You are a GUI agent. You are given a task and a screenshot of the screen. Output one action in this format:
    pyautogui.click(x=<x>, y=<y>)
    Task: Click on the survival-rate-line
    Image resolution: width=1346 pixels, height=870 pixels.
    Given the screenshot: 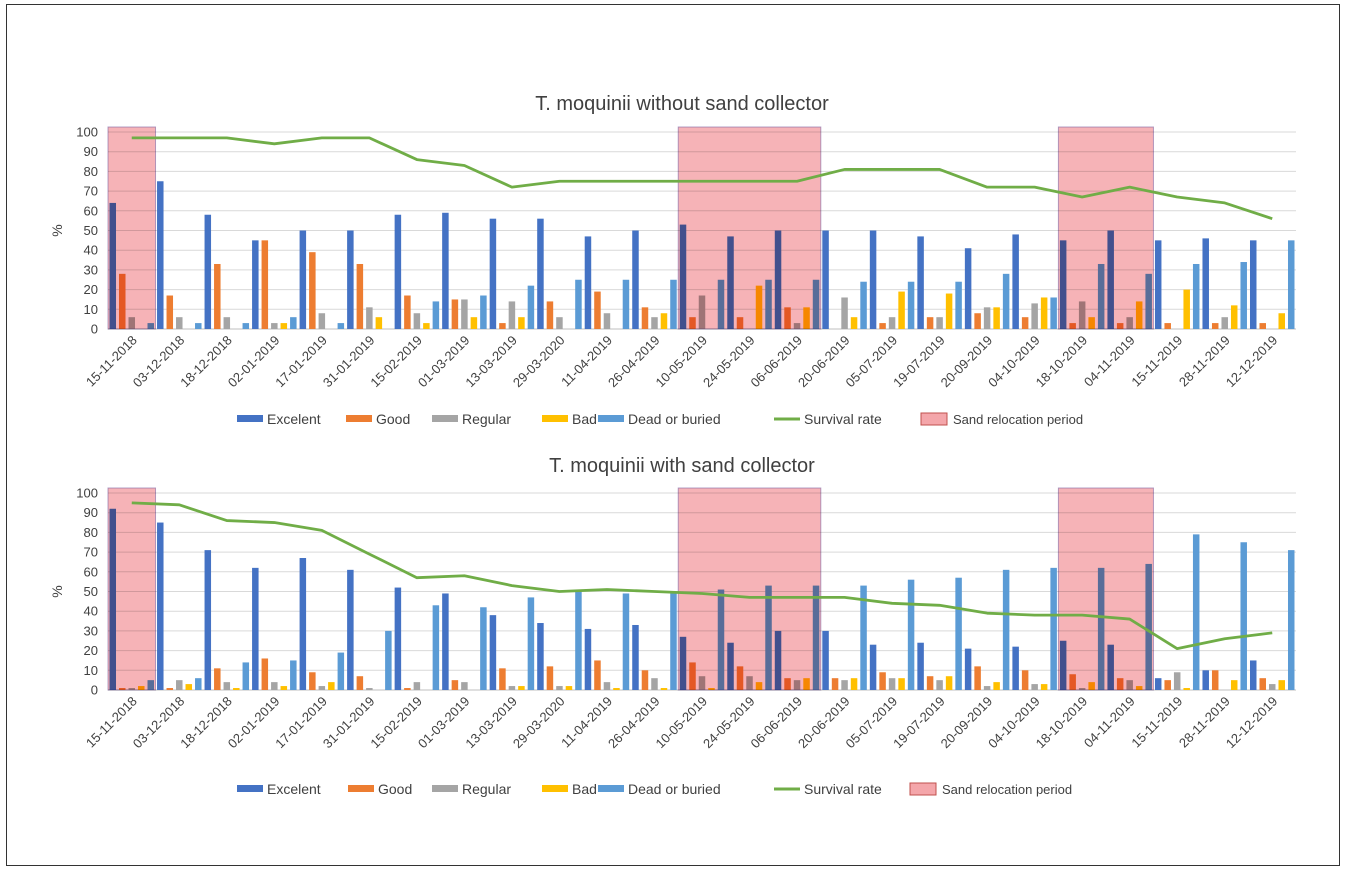 What is the action you would take?
    pyautogui.click(x=702, y=178)
    